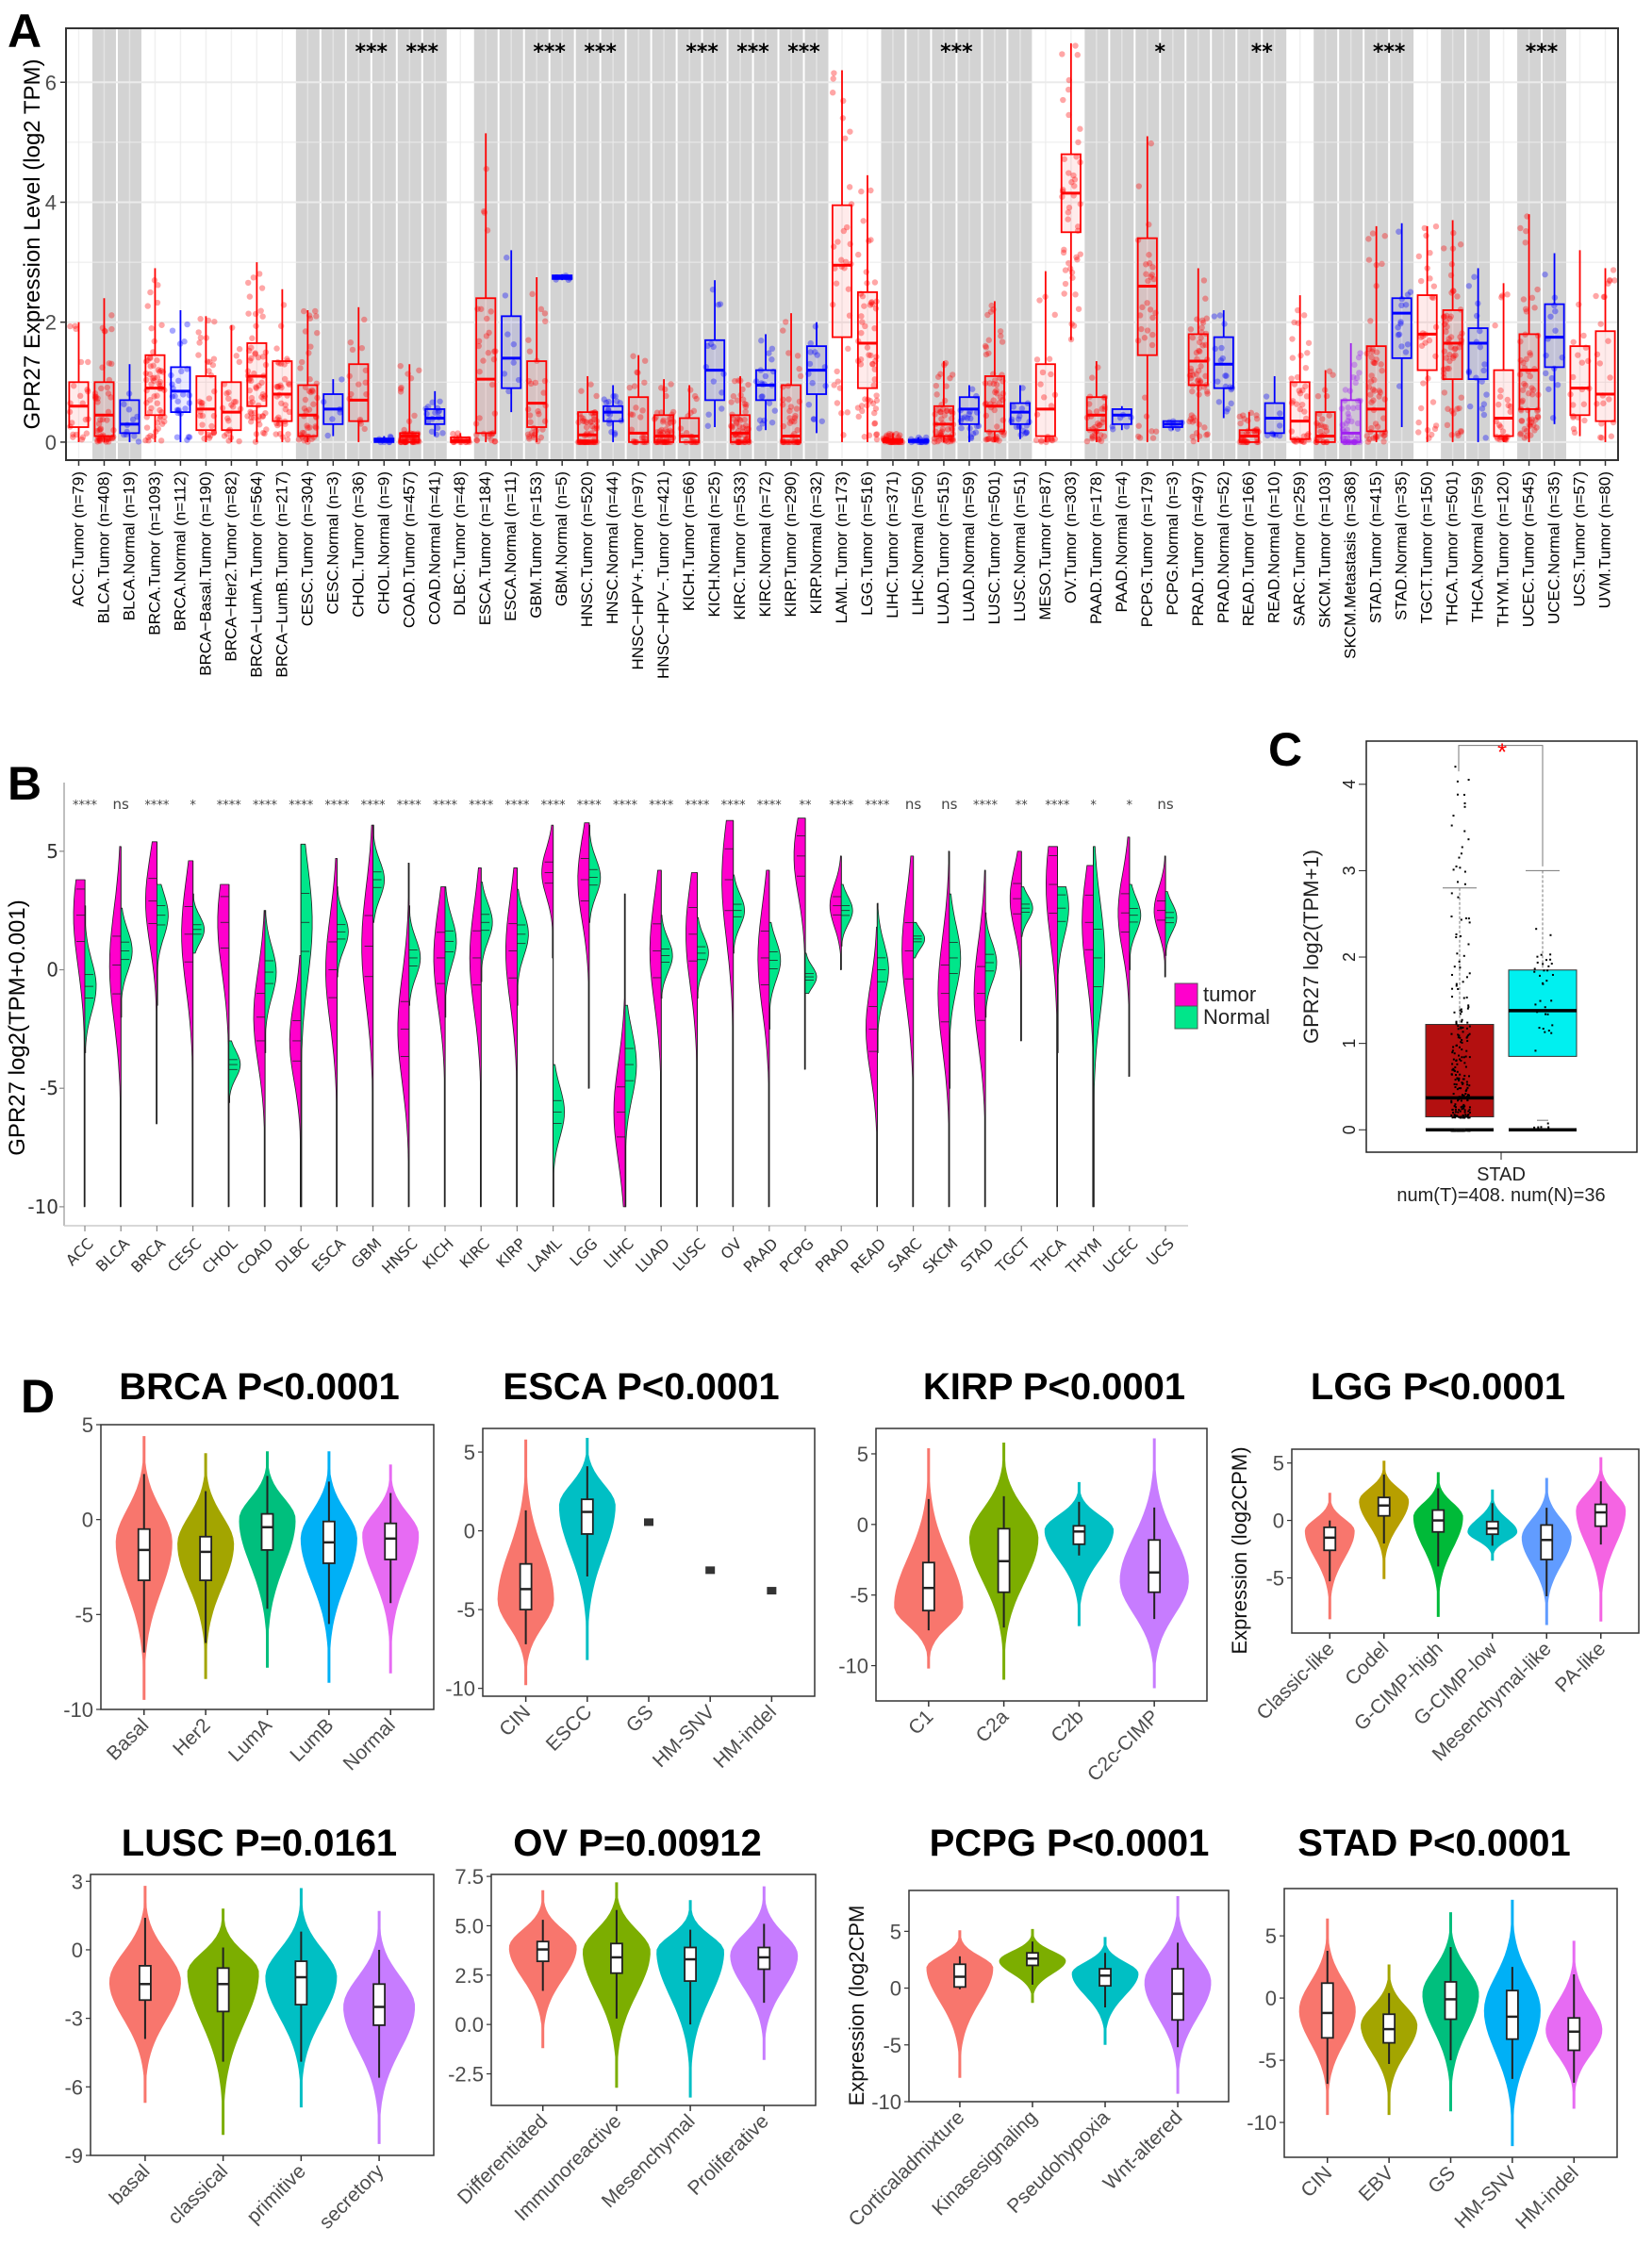  What do you see at coordinates (223, 1045) in the screenshot?
I see `violin-half-tumor` at bounding box center [223, 1045].